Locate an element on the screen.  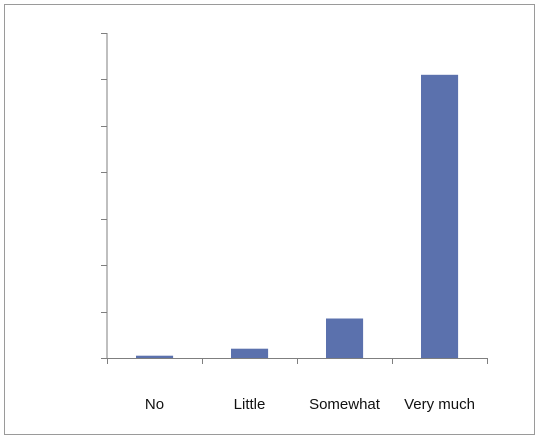
x-tick-label: Very much is located at coordinates (439, 404).